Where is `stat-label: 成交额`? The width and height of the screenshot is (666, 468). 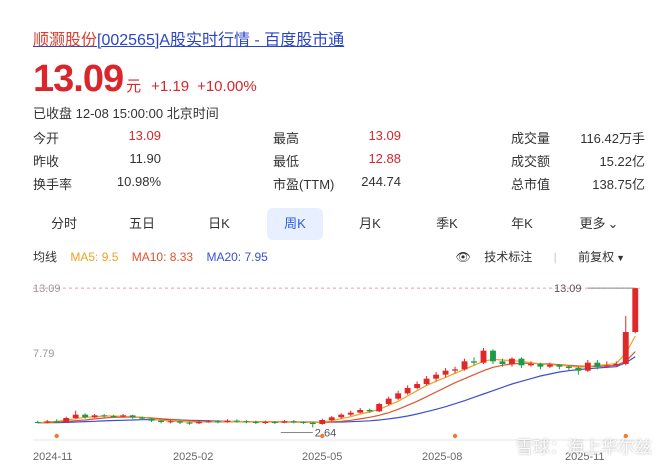
stat-label: 成交额 is located at coordinates (531, 161).